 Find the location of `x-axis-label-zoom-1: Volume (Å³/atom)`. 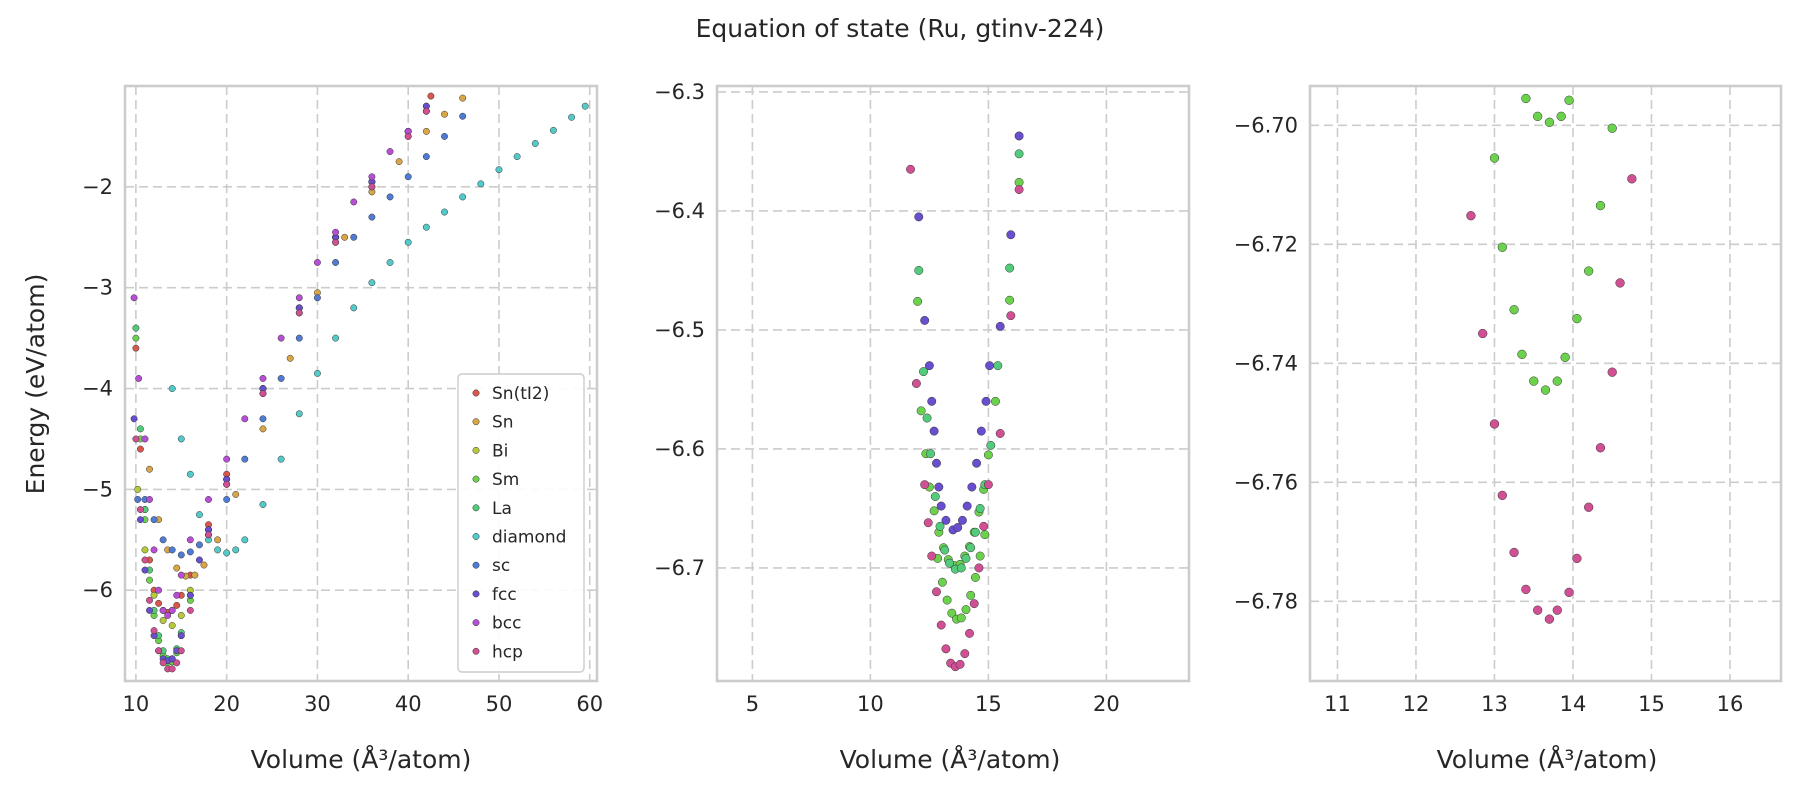

x-axis-label-zoom-1: Volume (Å³/atom) is located at coordinates (950, 759).